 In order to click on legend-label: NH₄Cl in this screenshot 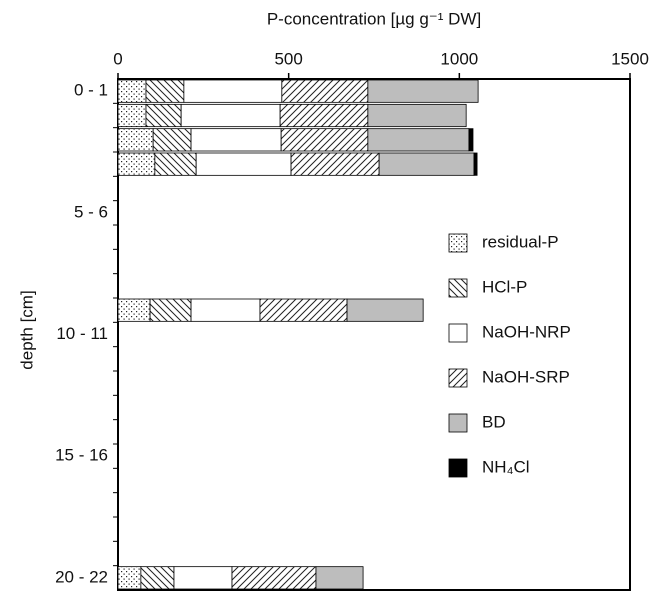, I will do `click(506, 466)`.